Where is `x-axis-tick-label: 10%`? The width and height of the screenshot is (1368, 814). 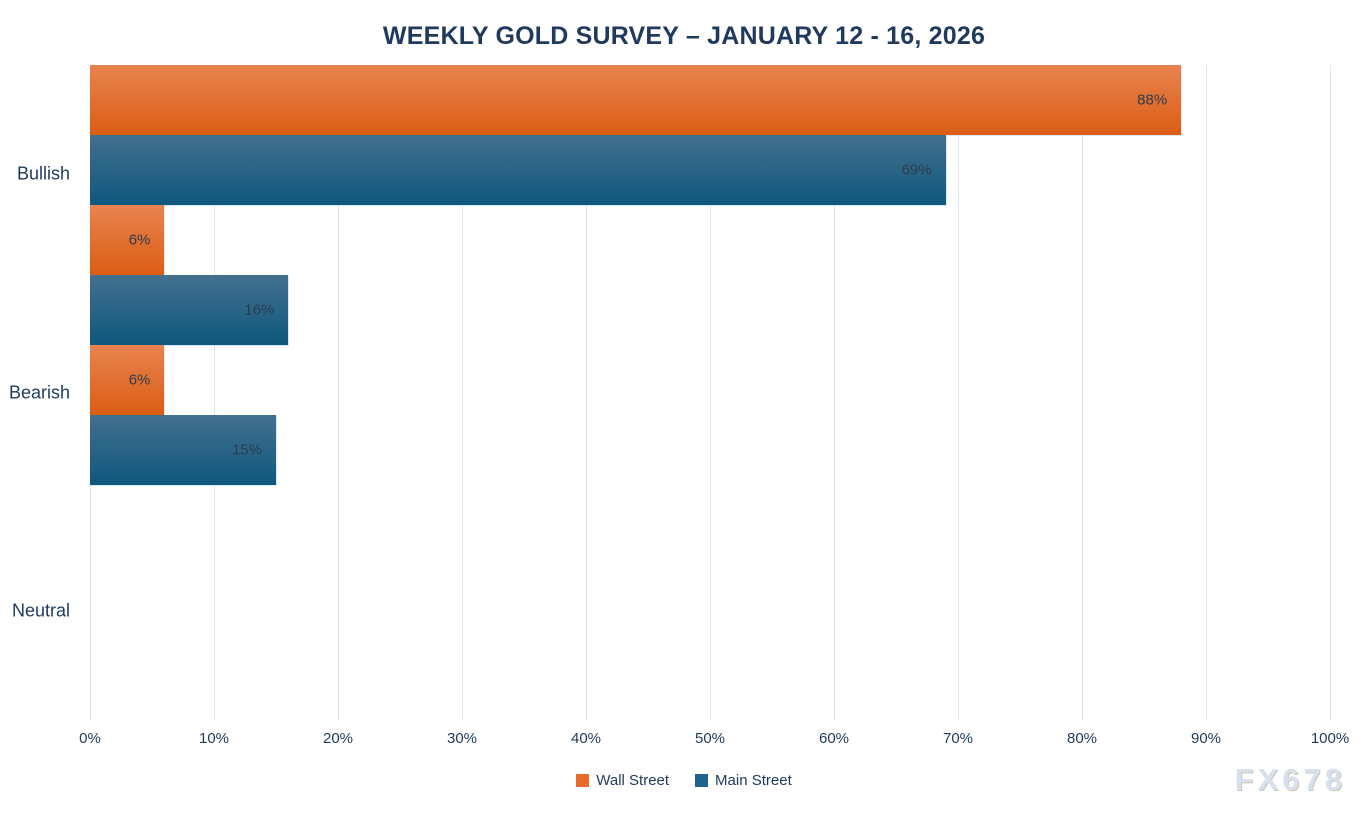
x-axis-tick-label: 10% is located at coordinates (214, 738).